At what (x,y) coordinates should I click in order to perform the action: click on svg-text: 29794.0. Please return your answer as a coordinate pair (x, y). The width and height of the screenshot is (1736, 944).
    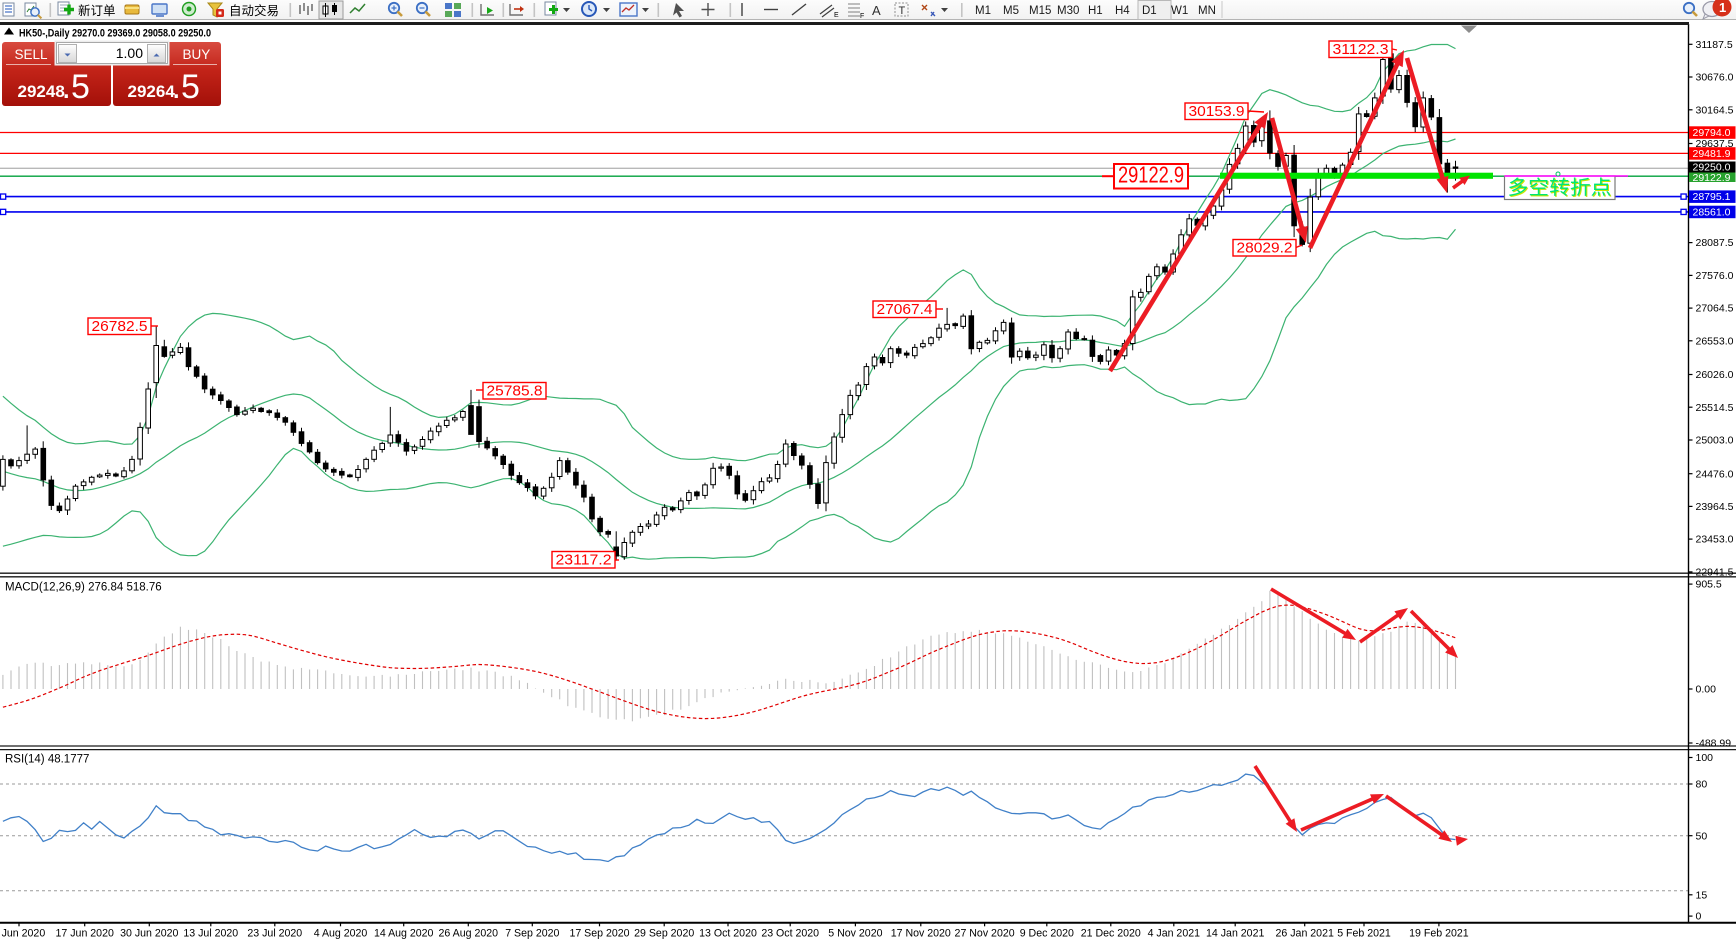
    Looking at the image, I should click on (1712, 133).